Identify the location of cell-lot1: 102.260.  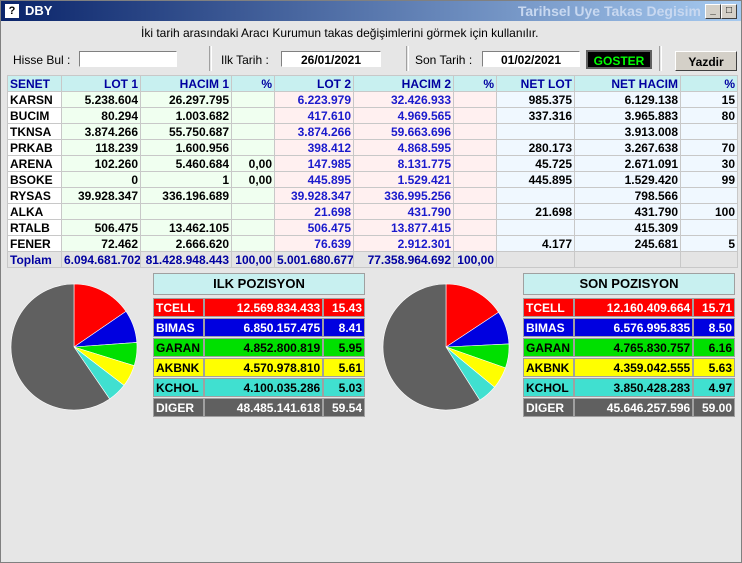
(101, 163).